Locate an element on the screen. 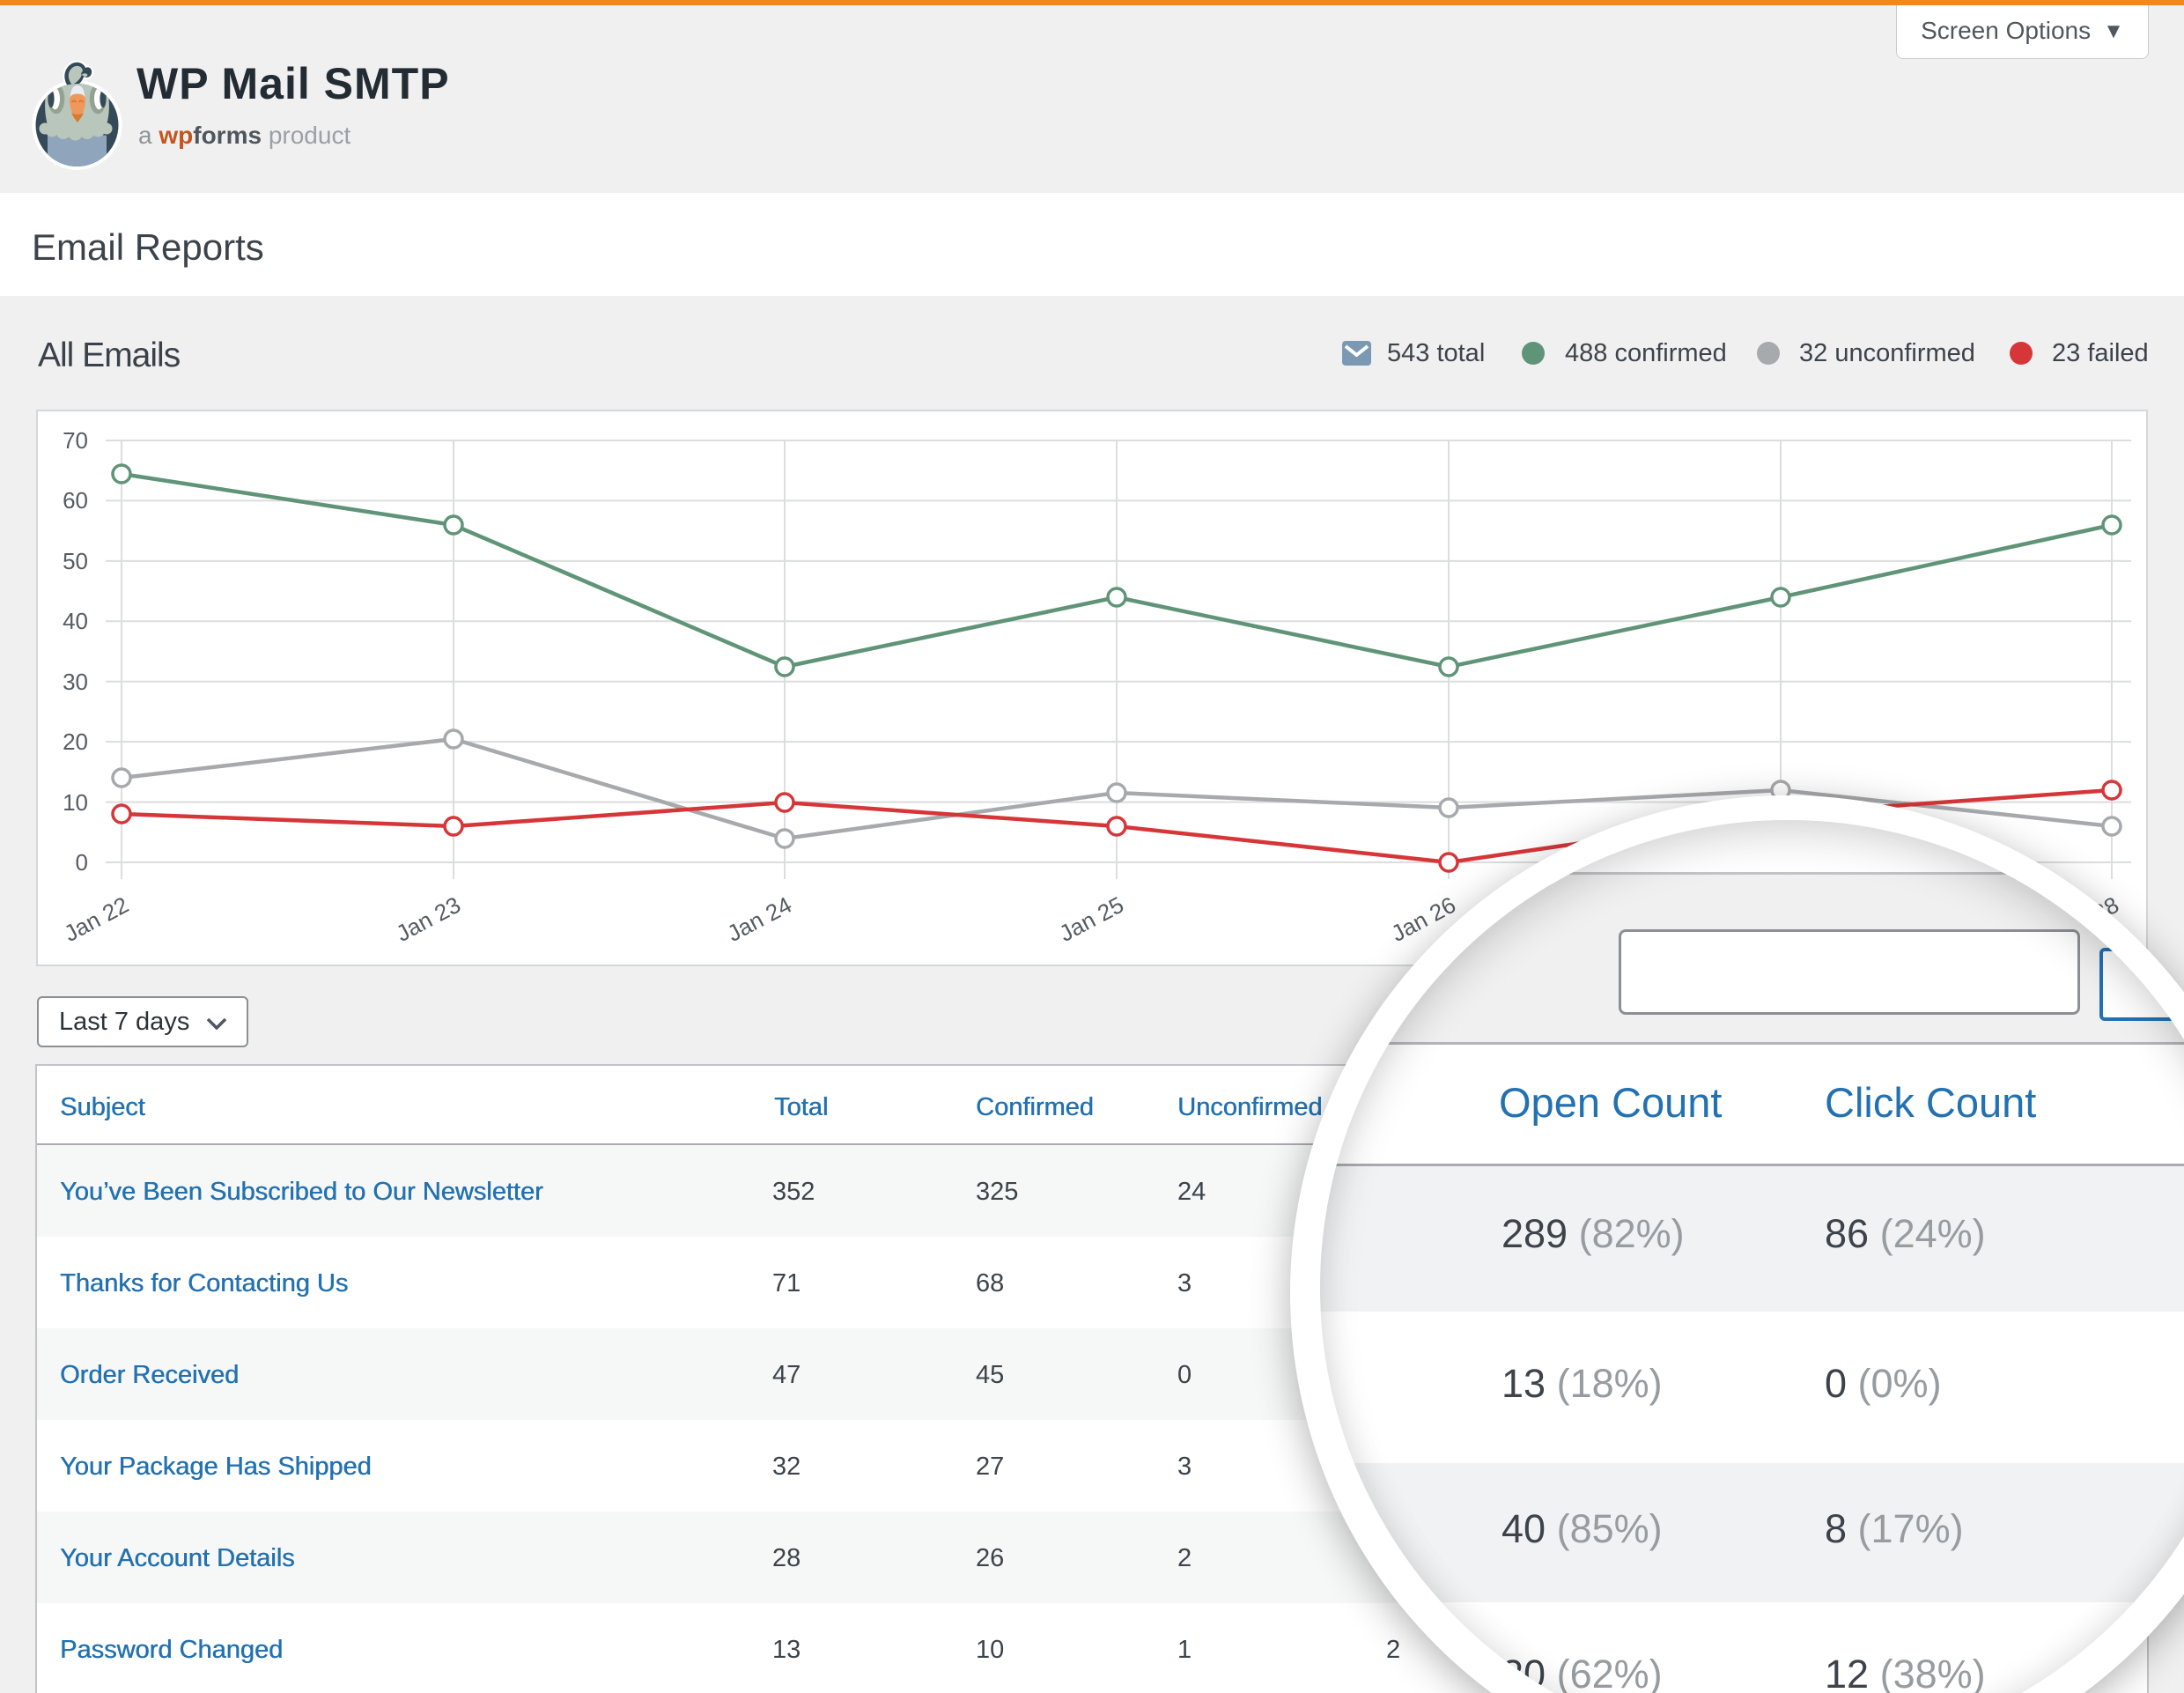 This screenshot has height=1693, width=2184. svg-text: 20 is located at coordinates (75, 741).